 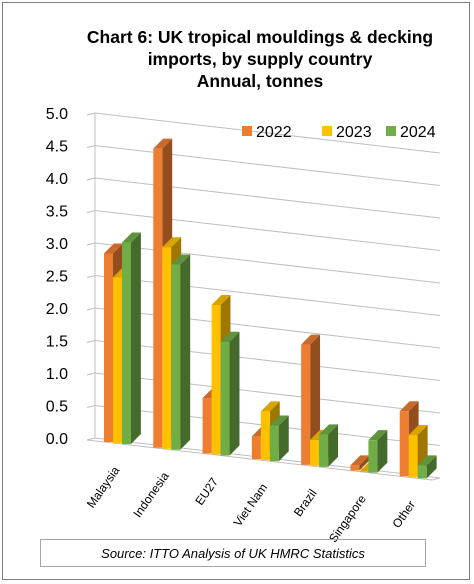 I want to click on y-tick-label: 1.0, so click(x=57, y=374).